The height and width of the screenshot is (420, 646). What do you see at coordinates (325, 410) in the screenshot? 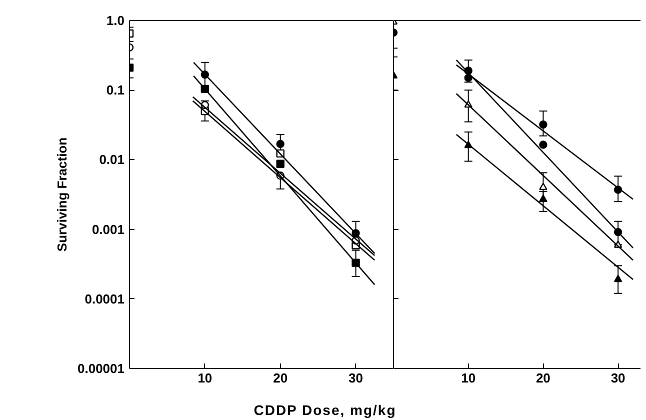
I see `x-axis-title: CDDP Dose, mg/kg` at bounding box center [325, 410].